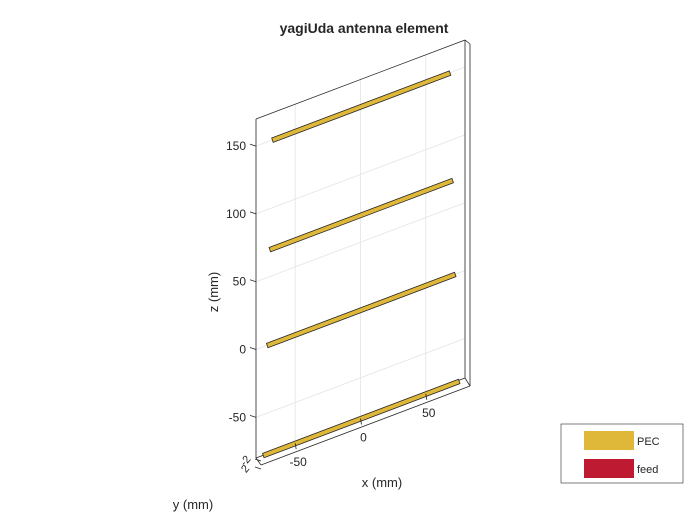  What do you see at coordinates (647, 470) in the screenshot?
I see `legend-label-feed: feed` at bounding box center [647, 470].